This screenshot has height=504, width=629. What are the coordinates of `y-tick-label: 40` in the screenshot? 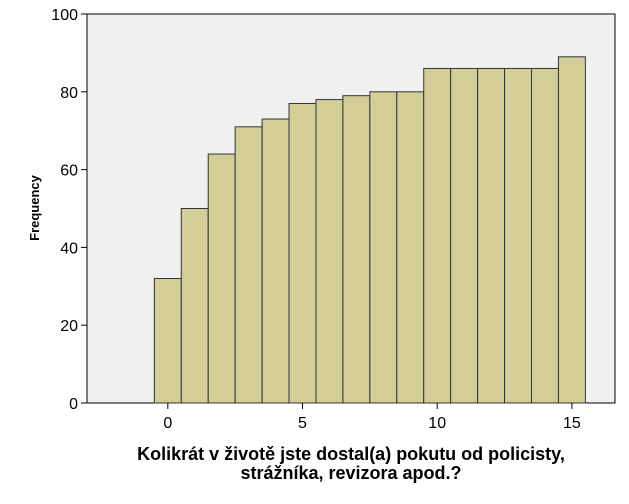 It's located at (69, 248).